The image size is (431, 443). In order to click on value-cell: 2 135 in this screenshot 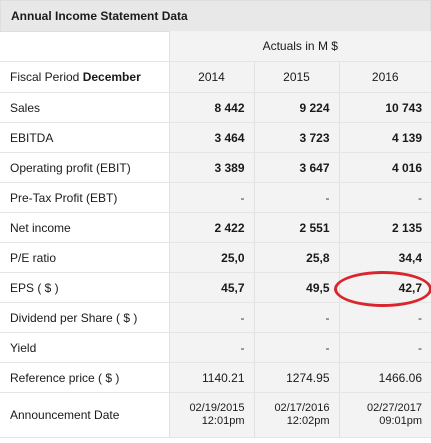, I will do `click(384, 227)`.